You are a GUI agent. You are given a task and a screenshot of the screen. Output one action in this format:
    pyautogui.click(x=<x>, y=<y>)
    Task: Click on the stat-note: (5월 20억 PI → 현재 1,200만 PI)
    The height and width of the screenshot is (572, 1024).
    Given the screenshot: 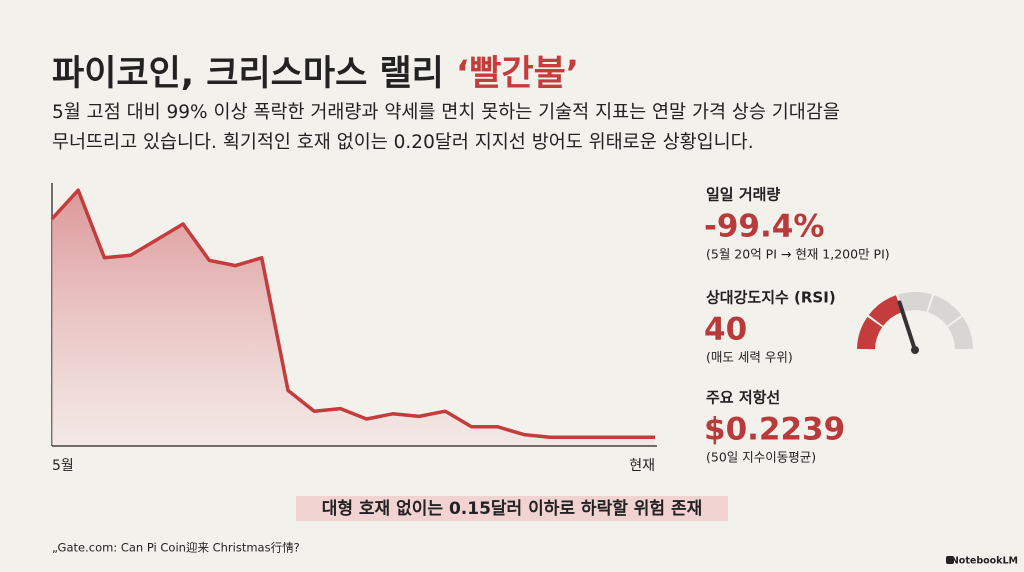 What is the action you would take?
    pyautogui.click(x=798, y=254)
    